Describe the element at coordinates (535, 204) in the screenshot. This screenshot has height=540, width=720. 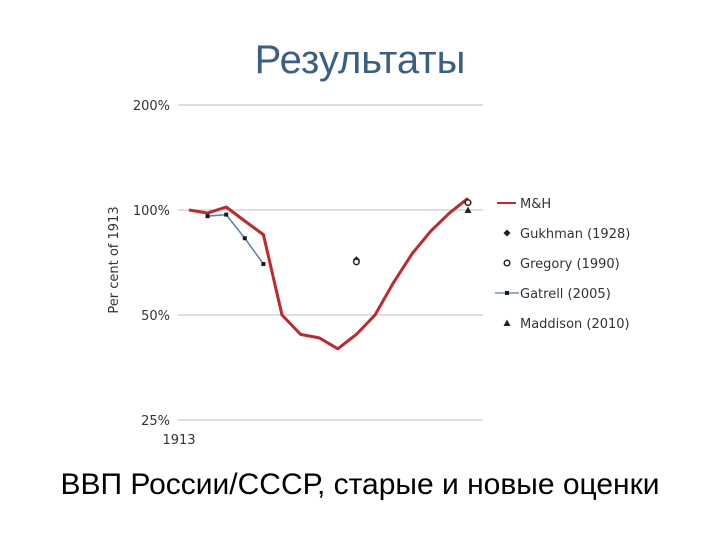
I see `legend-label: M&H` at that location.